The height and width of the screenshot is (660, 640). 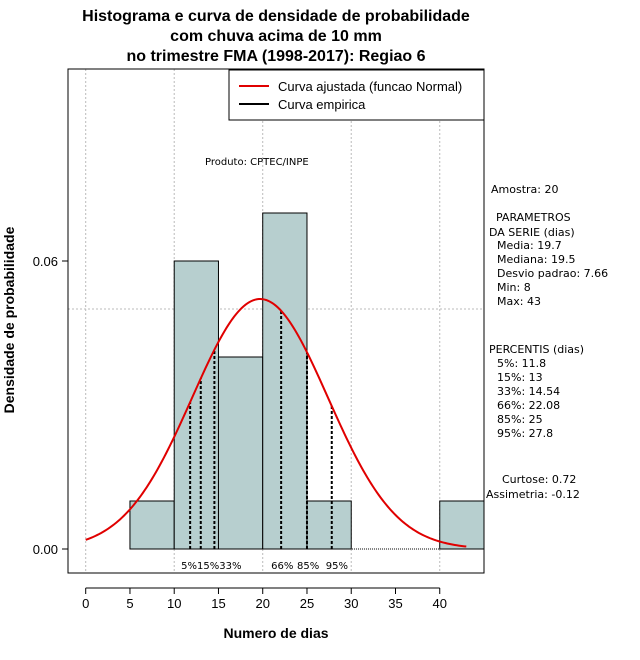 I want to click on x-tick-label: 35, so click(x=395, y=603).